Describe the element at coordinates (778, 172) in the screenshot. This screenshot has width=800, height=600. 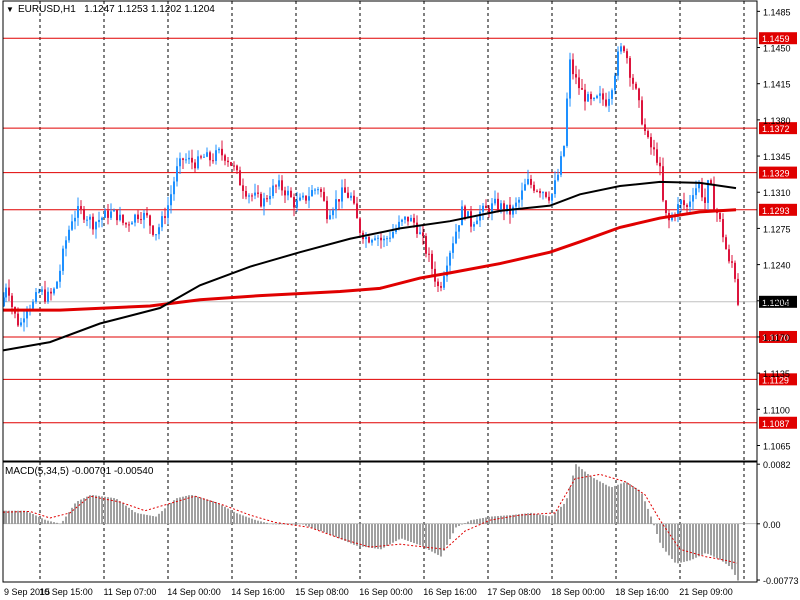
I see `level-tag` at that location.